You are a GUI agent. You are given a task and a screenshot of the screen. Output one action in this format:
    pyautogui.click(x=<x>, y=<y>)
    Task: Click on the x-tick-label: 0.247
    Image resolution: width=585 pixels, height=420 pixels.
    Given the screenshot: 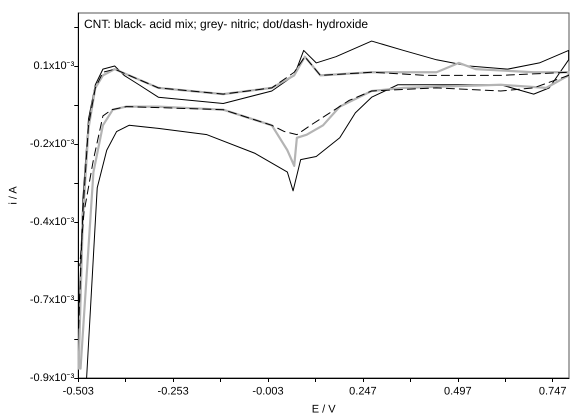 What is the action you would take?
    pyautogui.click(x=363, y=392)
    